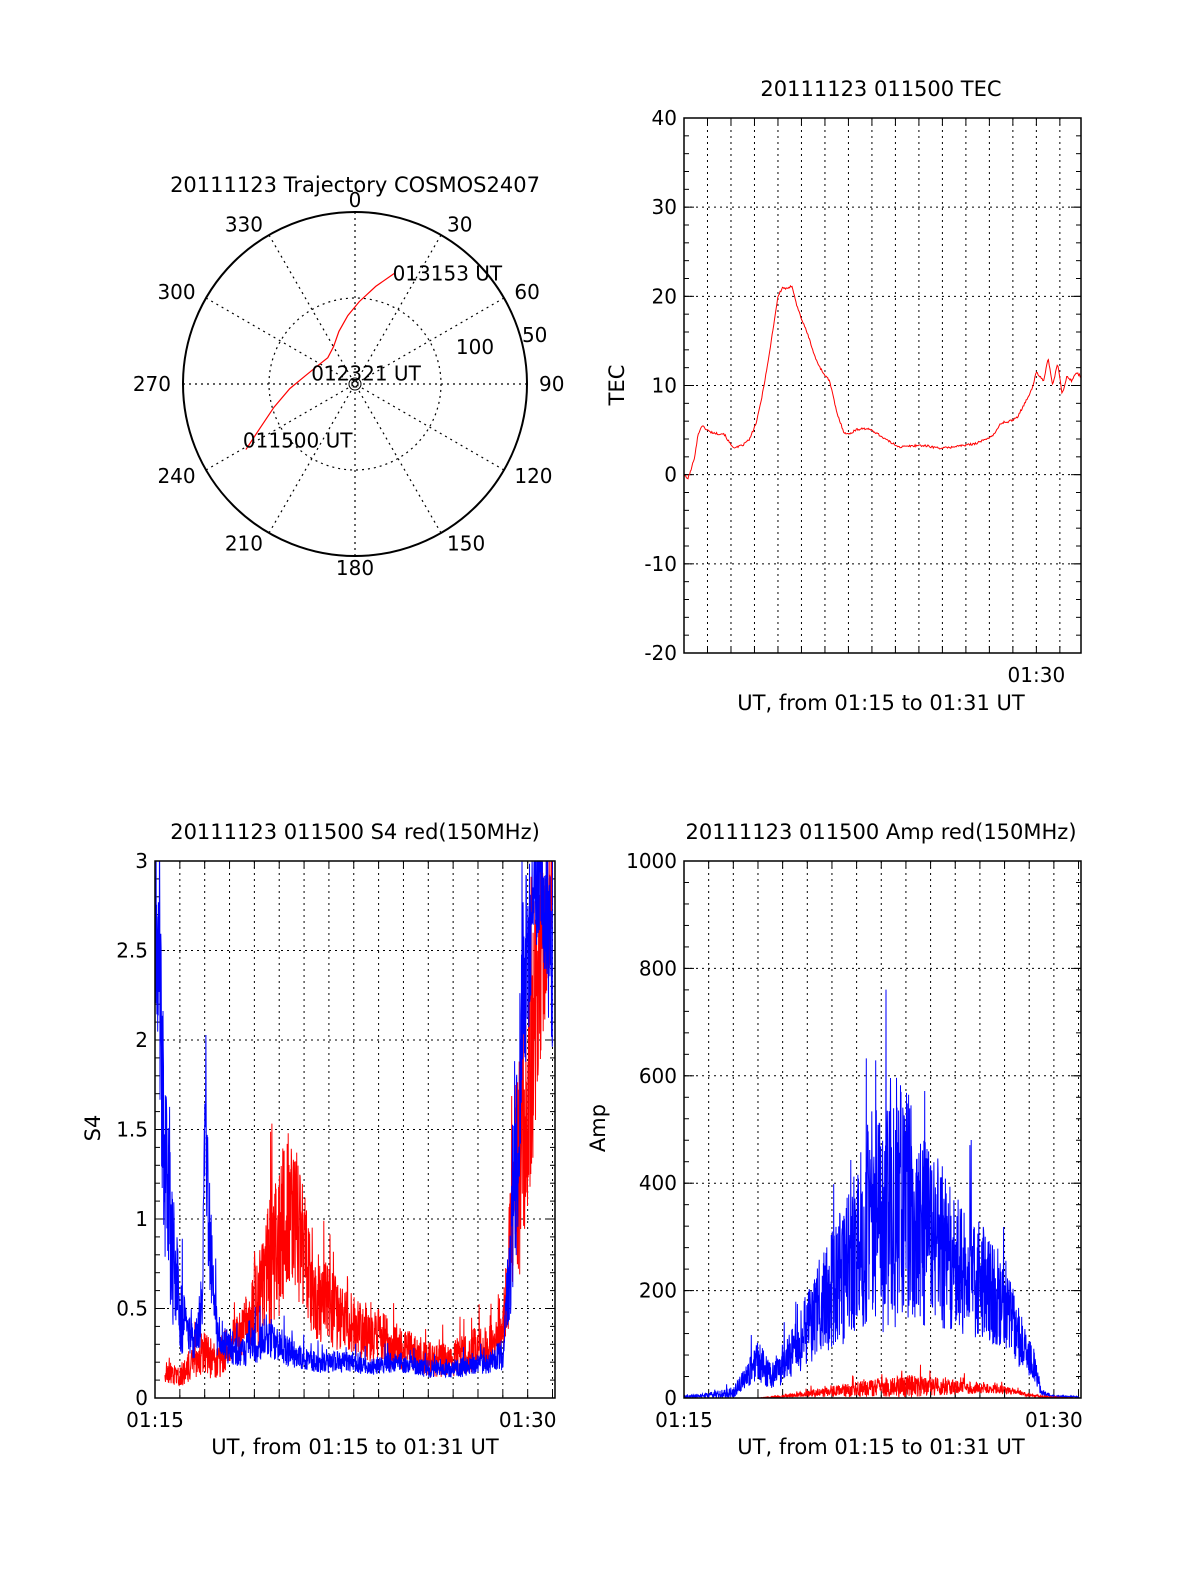 The width and height of the screenshot is (1200, 1575). I want to click on tec-title: 20111123 011500 TEC, so click(880, 89).